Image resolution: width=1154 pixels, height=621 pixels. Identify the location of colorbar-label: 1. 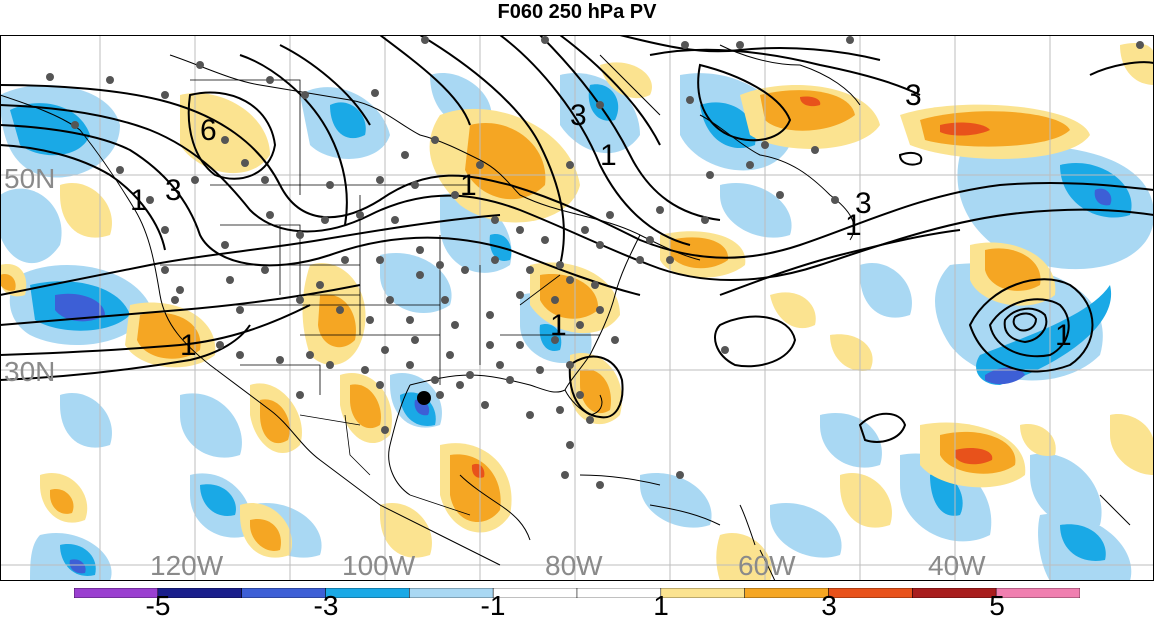
(661, 605).